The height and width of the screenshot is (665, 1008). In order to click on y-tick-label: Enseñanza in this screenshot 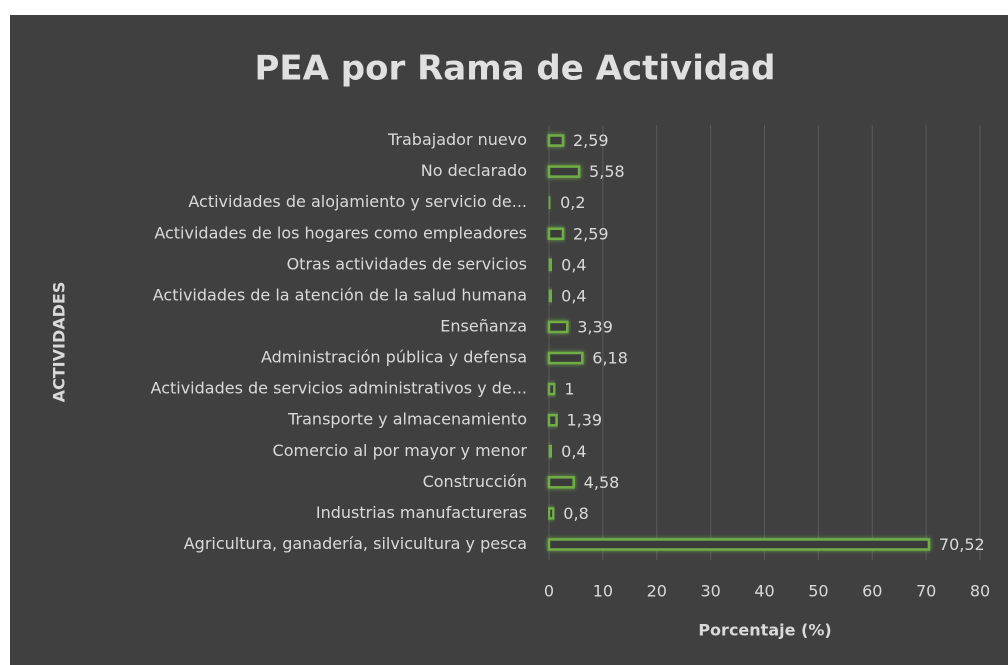, I will do `click(483, 325)`.